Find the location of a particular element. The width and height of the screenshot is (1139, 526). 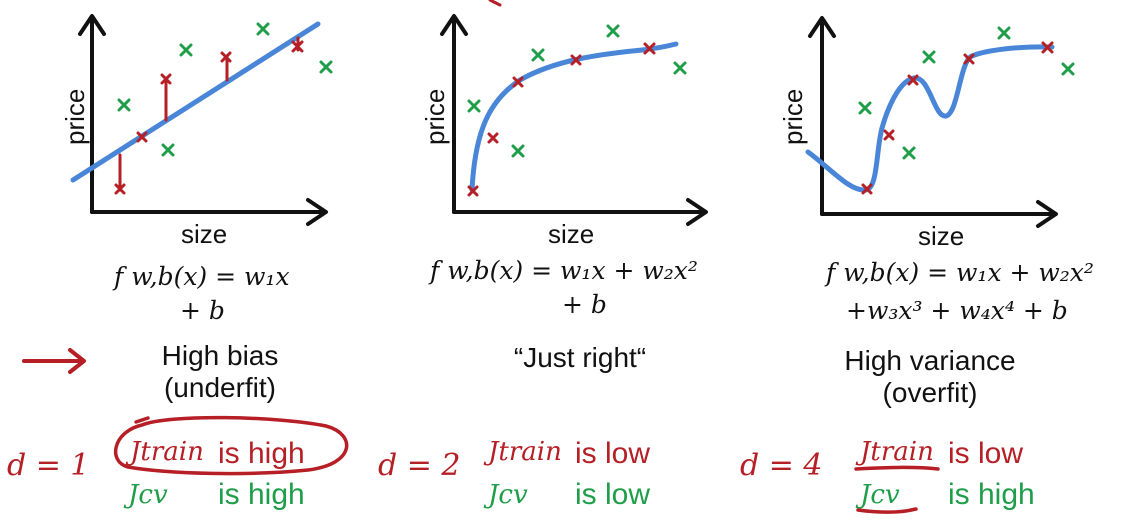

just-right-plot is located at coordinates (574, 120).